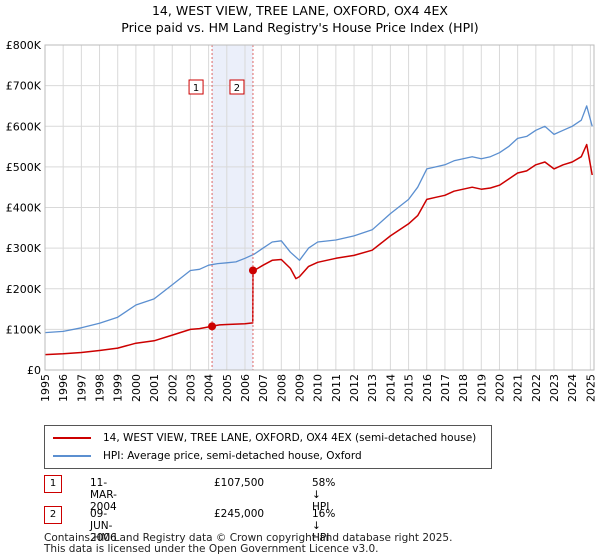 The image size is (600, 560). What do you see at coordinates (24, 167) in the screenshot?
I see `y-tick-label: £500K` at bounding box center [24, 167].